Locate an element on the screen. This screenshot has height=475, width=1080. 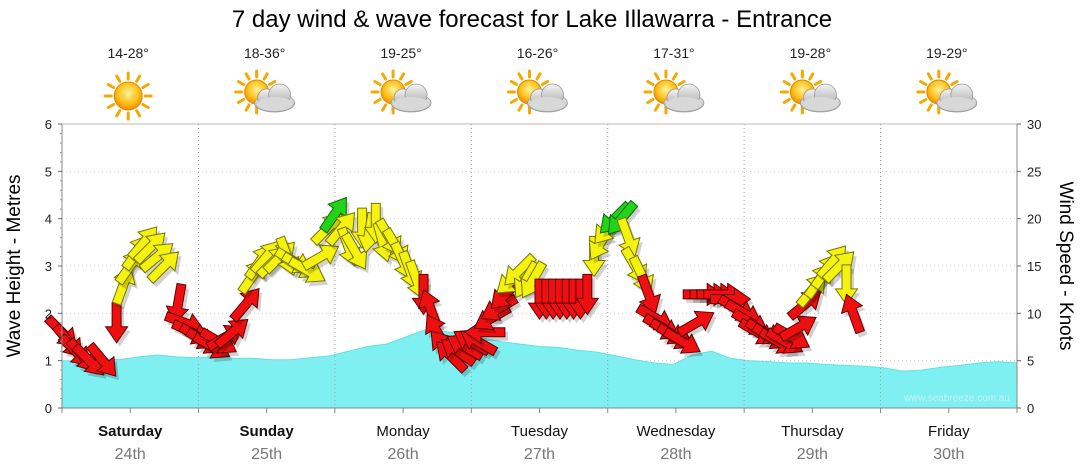
sunny-icon is located at coordinates (128, 96).